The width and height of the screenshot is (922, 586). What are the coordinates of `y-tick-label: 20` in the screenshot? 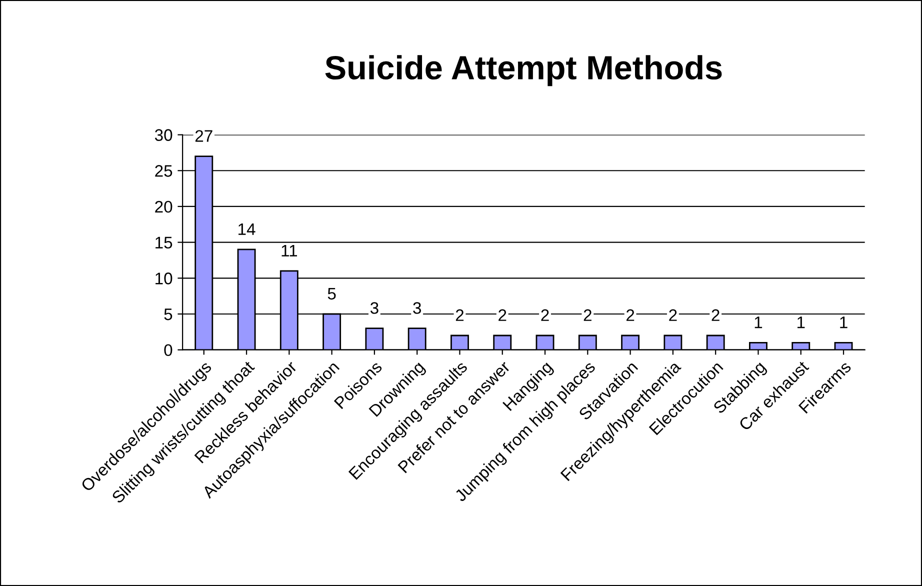 It's located at (163, 206).